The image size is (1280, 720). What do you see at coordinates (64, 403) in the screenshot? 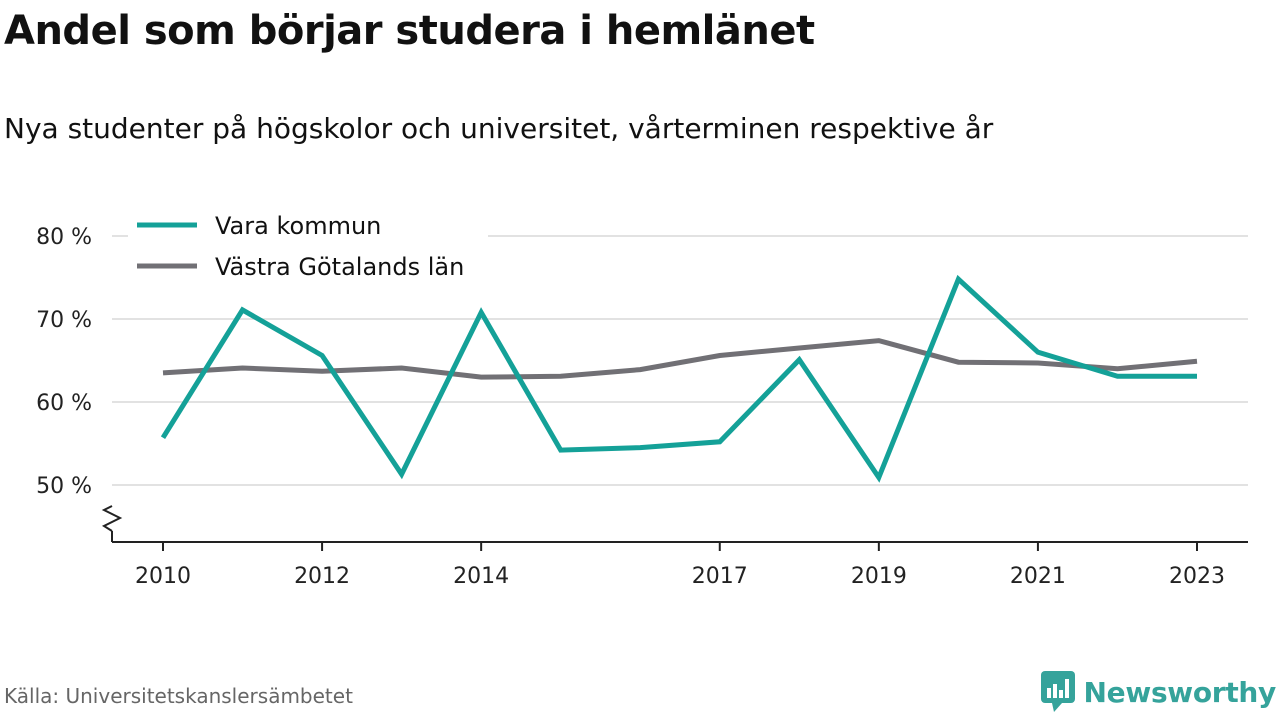
I see `y-tick-label: 60 %` at bounding box center [64, 403].